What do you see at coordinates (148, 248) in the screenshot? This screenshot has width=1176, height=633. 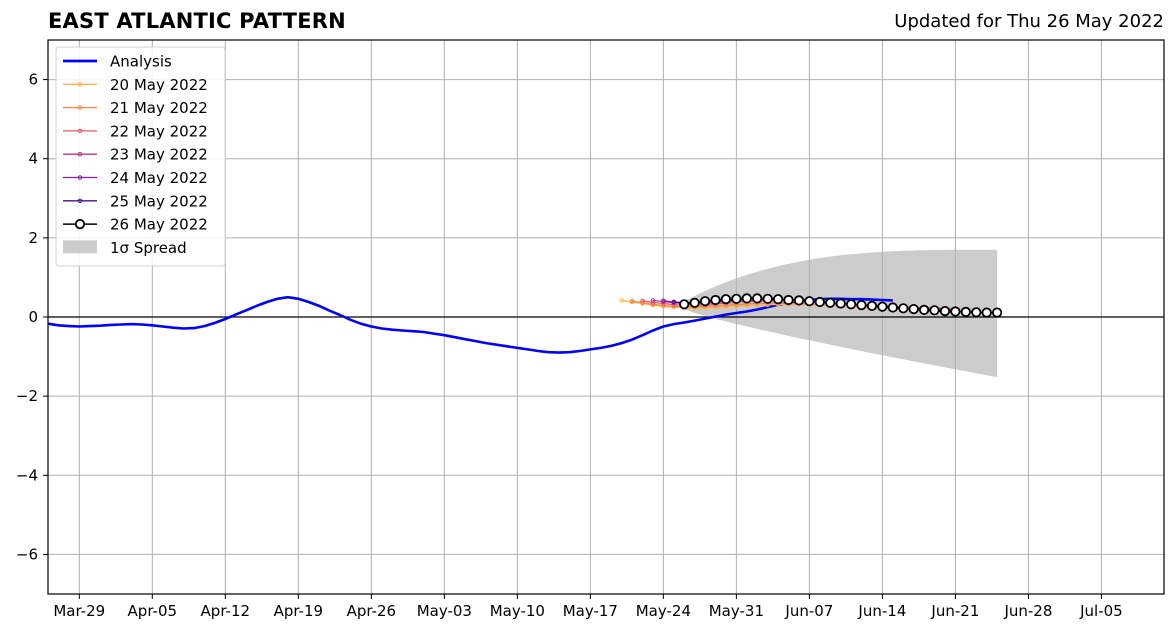 I see `legend-label: 1σ Spread` at bounding box center [148, 248].